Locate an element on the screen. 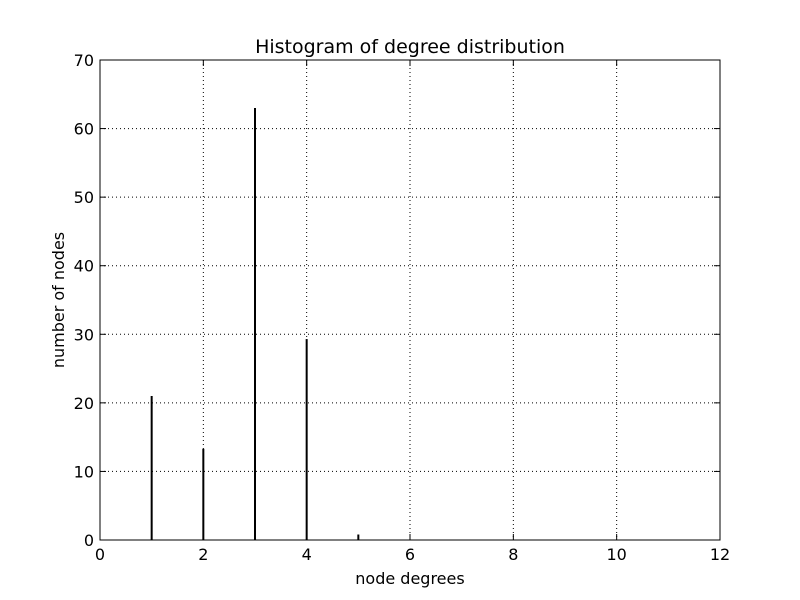  y-tick-label: 0 is located at coordinates (89, 540).